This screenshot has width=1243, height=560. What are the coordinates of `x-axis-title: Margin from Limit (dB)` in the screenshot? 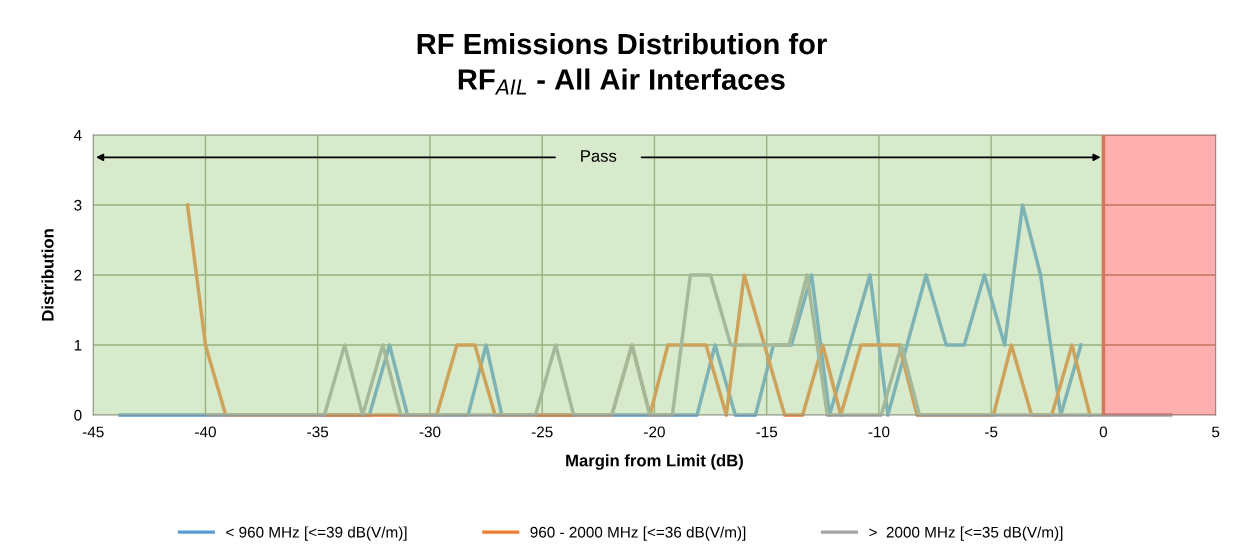 It's located at (654, 462).